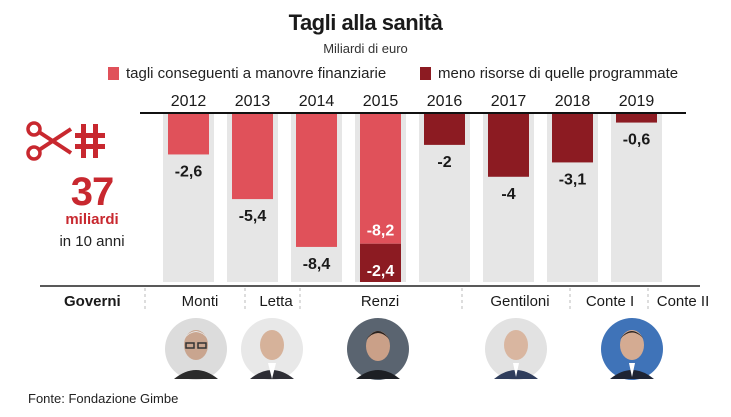 The width and height of the screenshot is (731, 417). Describe the element at coordinates (573, 179) in the screenshot. I see `data-label-less-resources-2018: -3,1` at that location.